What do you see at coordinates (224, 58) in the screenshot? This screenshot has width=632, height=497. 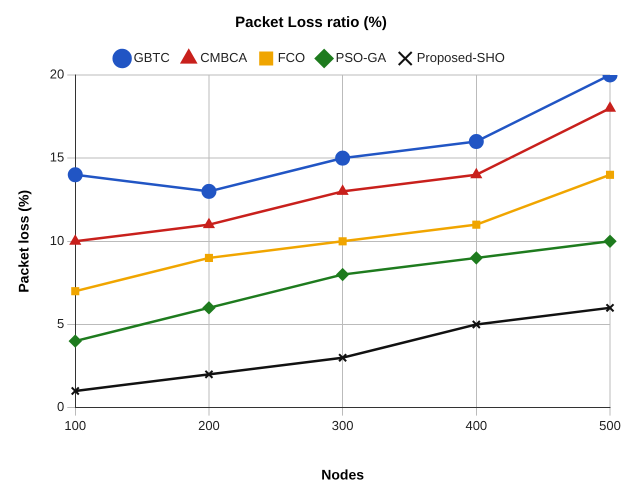 I see `legend-label: CMBCA` at bounding box center [224, 58].